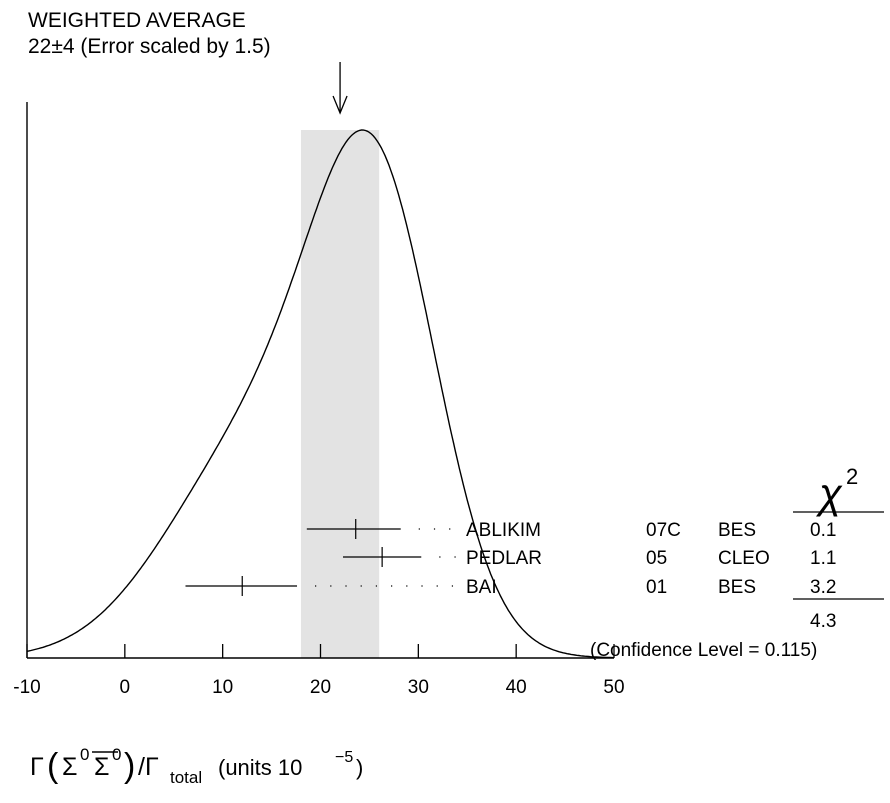 Image resolution: width=890 pixels, height=803 pixels. Describe the element at coordinates (260, 767) in the screenshot. I see `xlabel-units: (units 10` at that location.